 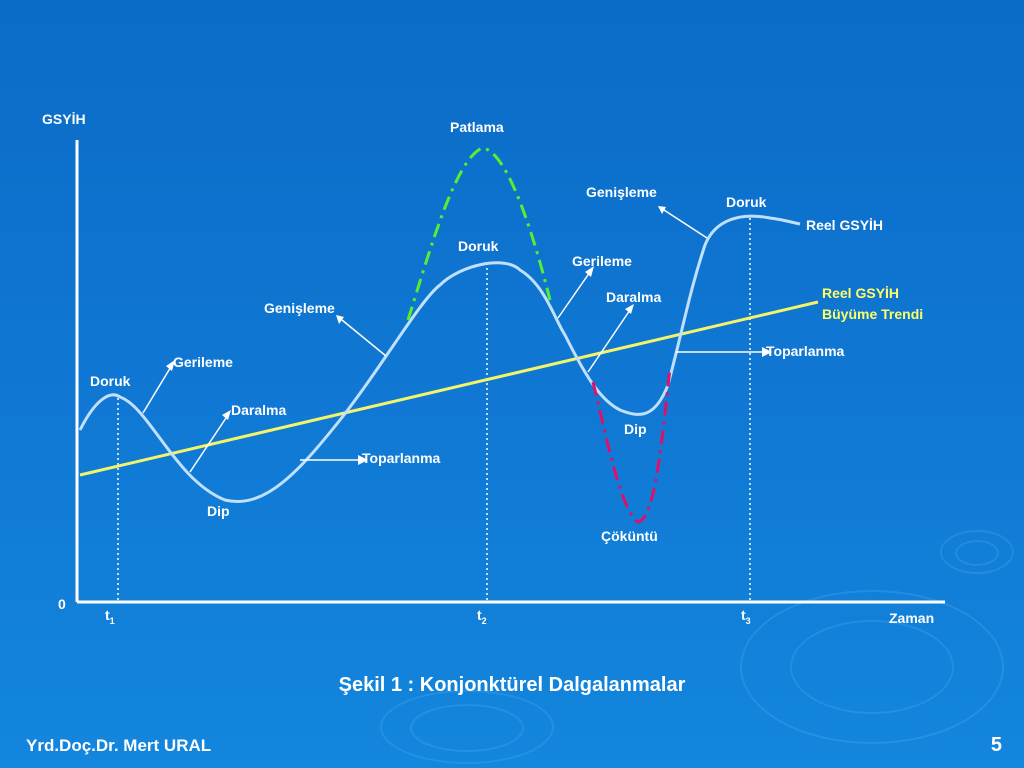 What do you see at coordinates (258, 410) in the screenshot?
I see `contraction1-label: Daralma` at bounding box center [258, 410].